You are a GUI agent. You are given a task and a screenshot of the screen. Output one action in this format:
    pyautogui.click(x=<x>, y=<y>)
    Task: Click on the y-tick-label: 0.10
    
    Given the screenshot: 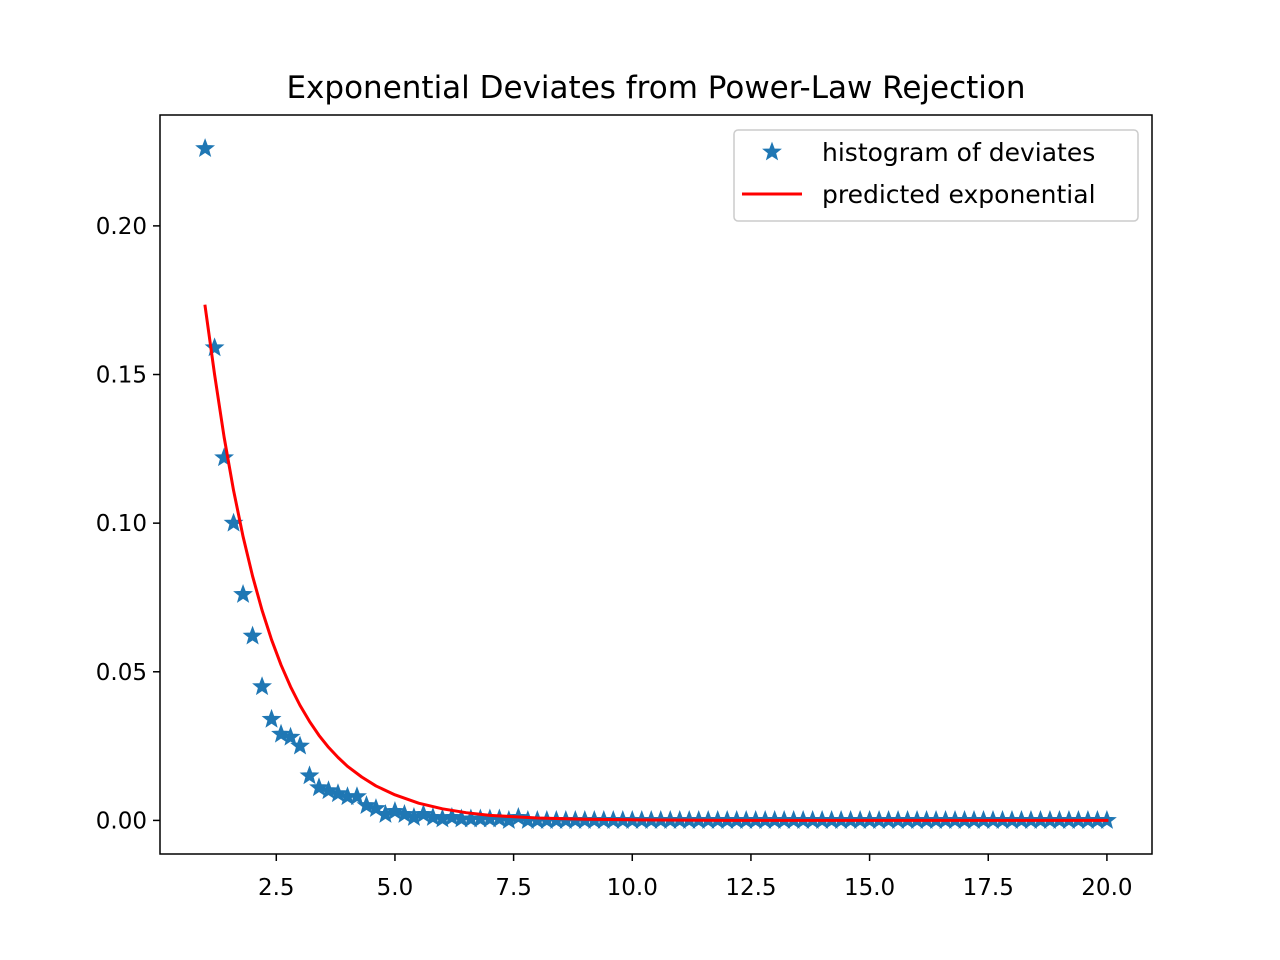 What is the action you would take?
    pyautogui.click(x=121, y=524)
    